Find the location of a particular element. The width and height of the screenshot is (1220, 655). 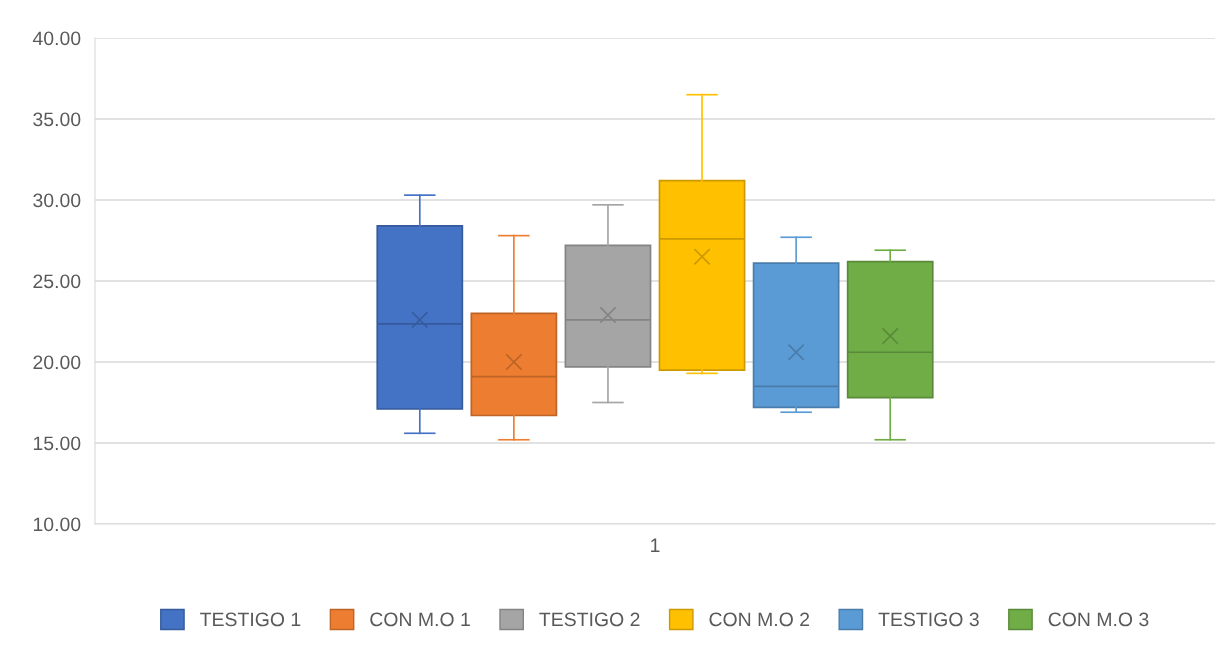

y-tick-label: 15.00 is located at coordinates (57, 443).